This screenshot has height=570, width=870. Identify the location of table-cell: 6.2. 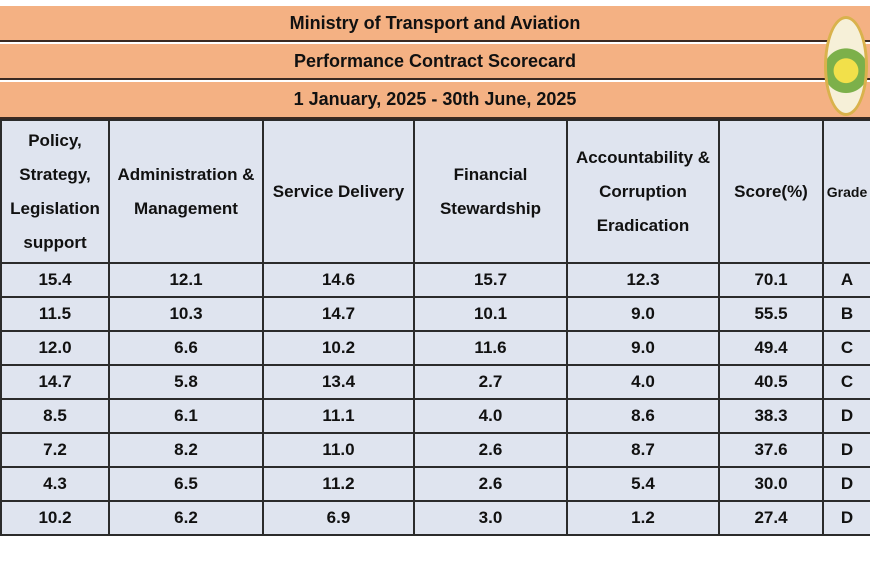
(186, 518).